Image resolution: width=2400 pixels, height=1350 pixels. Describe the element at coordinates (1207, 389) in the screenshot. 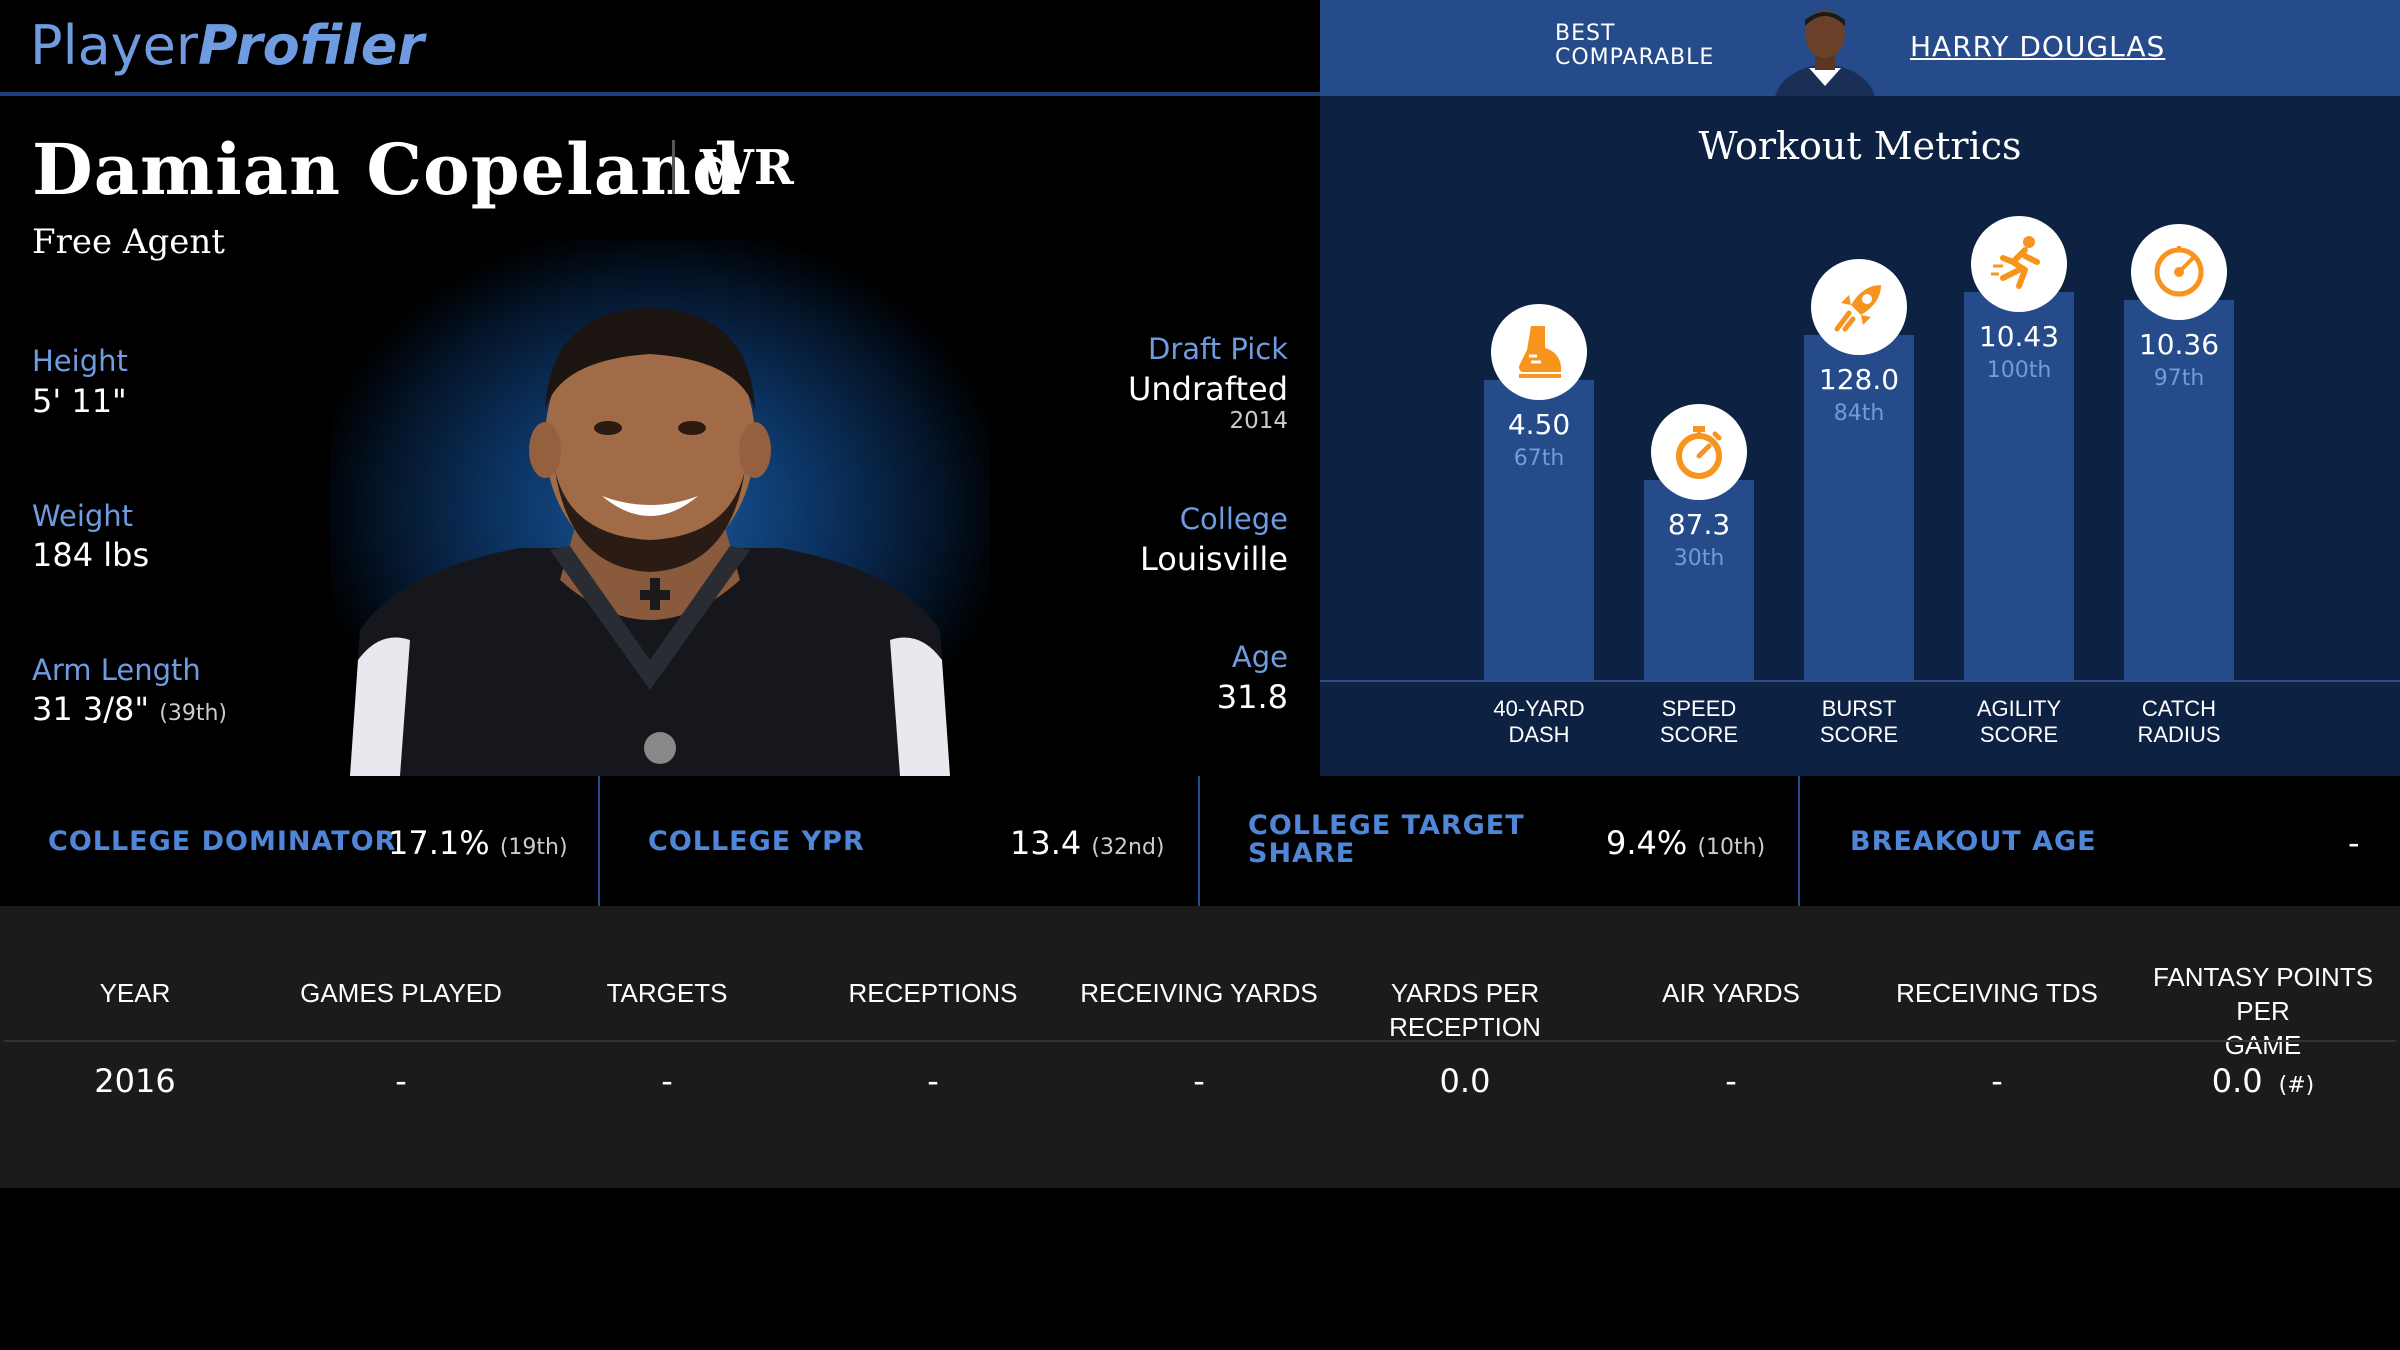

I see `draft-pick-value: Undrafted` at that location.